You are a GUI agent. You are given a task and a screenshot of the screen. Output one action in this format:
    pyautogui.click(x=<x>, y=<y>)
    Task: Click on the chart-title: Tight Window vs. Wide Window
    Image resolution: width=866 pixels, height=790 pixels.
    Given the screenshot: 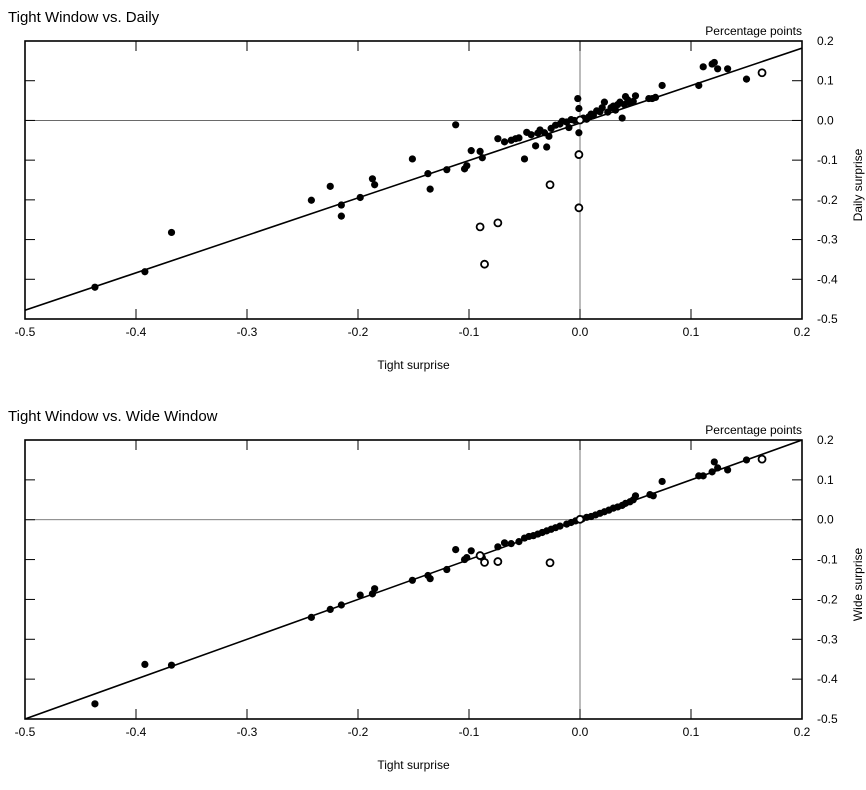 What is the action you would take?
    pyautogui.click(x=113, y=416)
    